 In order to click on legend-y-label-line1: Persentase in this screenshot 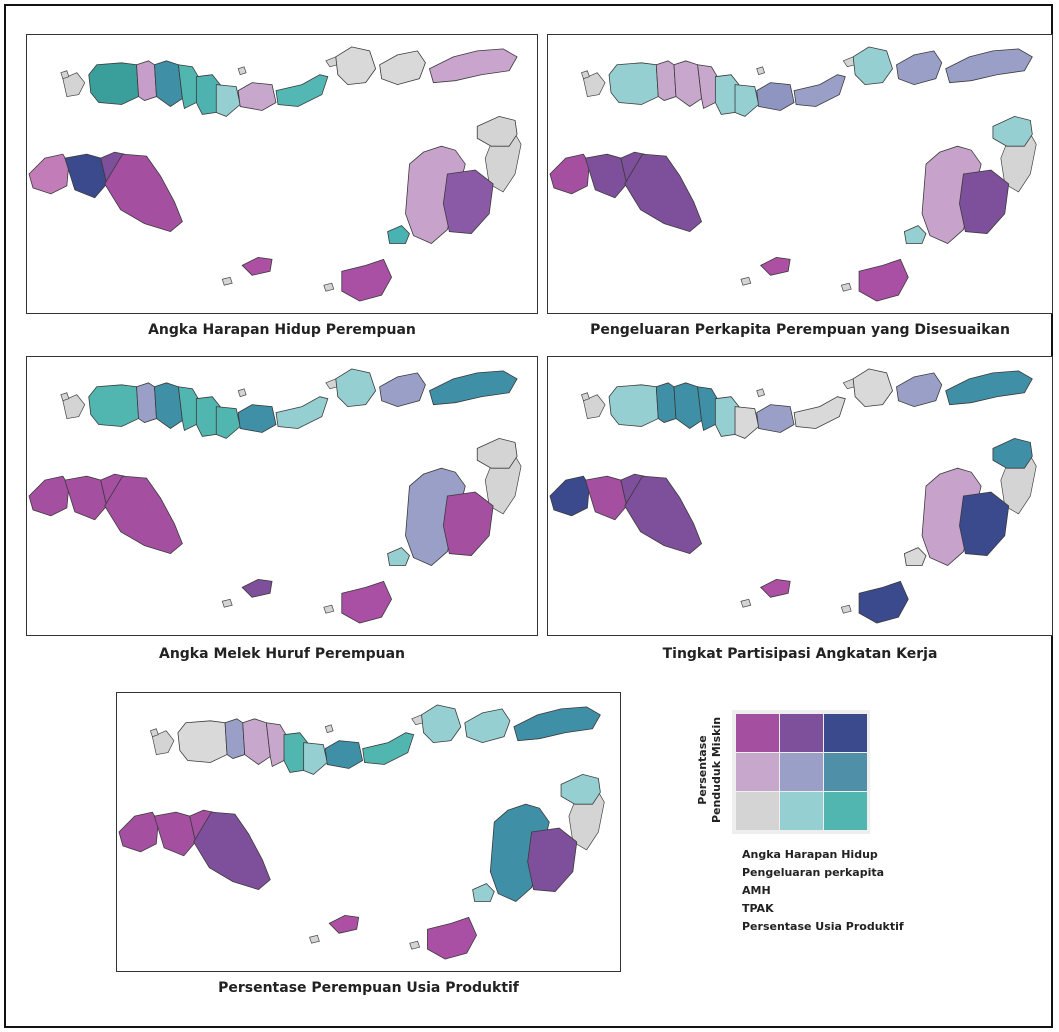, I will do `click(702, 769)`.